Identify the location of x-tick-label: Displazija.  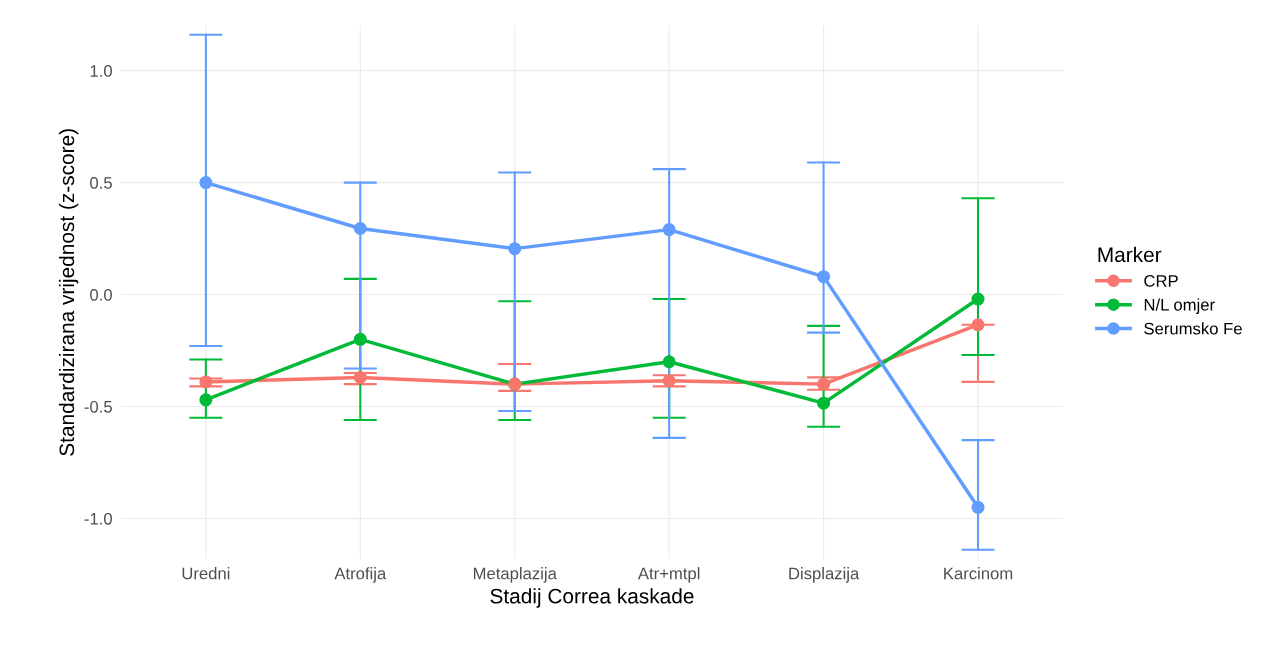
(824, 575).